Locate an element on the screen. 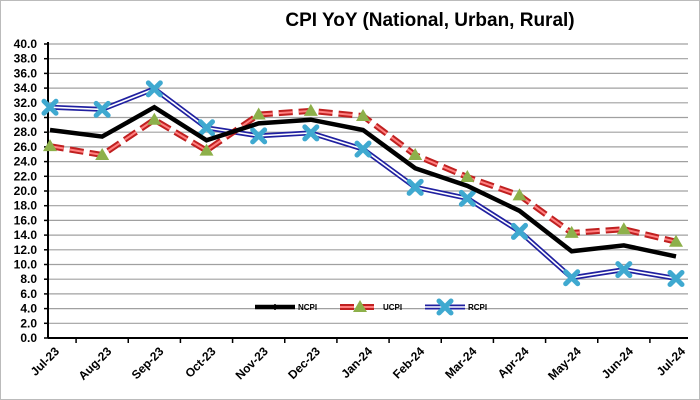 This screenshot has height=400, width=700. x-tick-label: Jun-24 is located at coordinates (617, 362).